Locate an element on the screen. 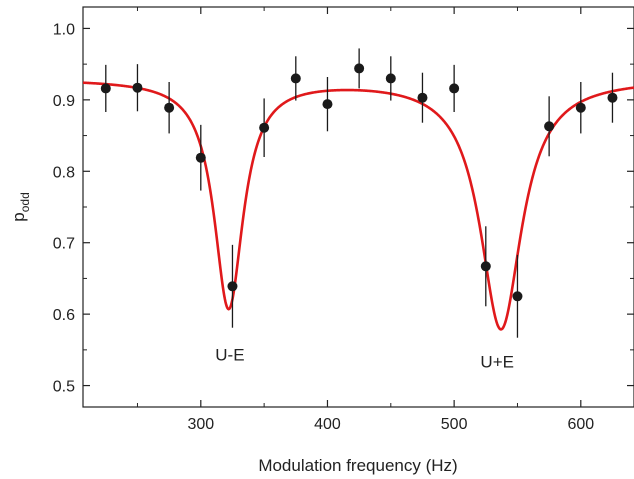 This screenshot has height=479, width=634. y-axis-label-subscript: odd is located at coordinates (25, 202).